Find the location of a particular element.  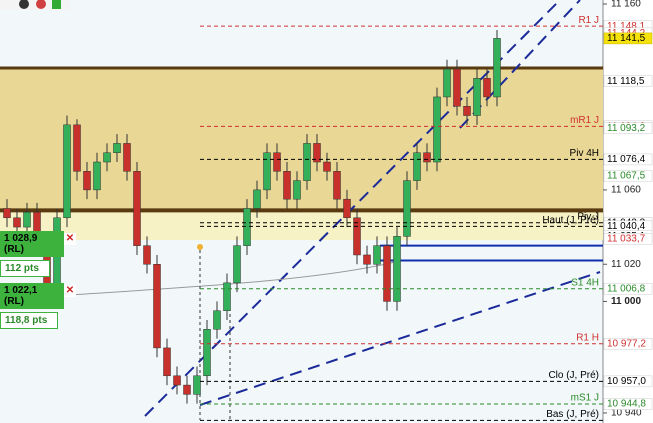

axis-bg is located at coordinates (628, 211).